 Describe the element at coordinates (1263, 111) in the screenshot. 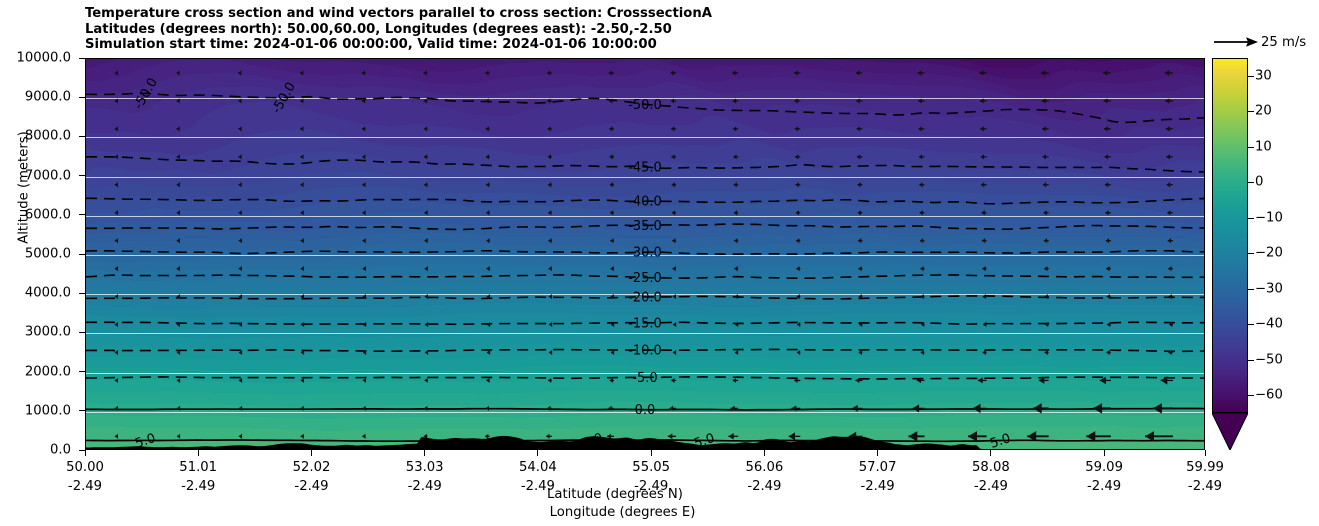

I see `colorbar-tick-label: 20` at that location.